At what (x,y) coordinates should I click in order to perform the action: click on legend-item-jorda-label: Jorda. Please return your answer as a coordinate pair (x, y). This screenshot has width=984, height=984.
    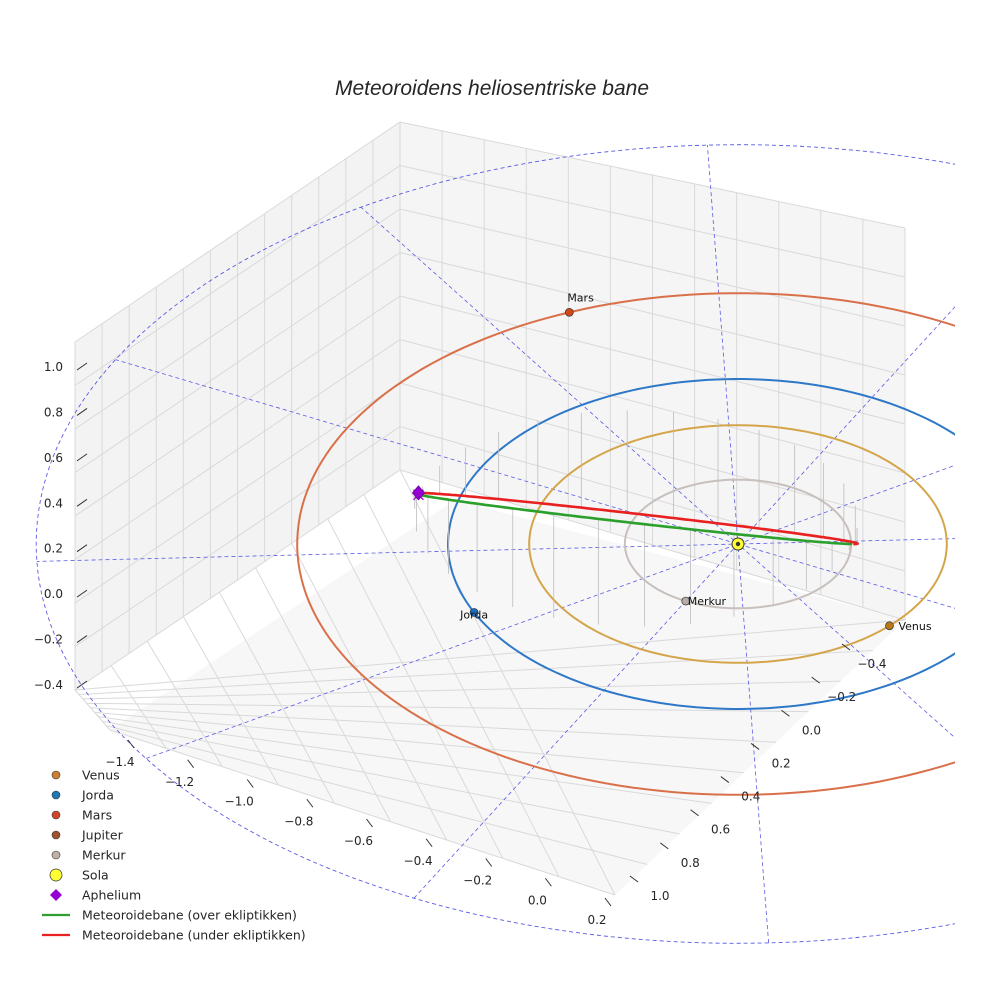
    Looking at the image, I should click on (97, 795).